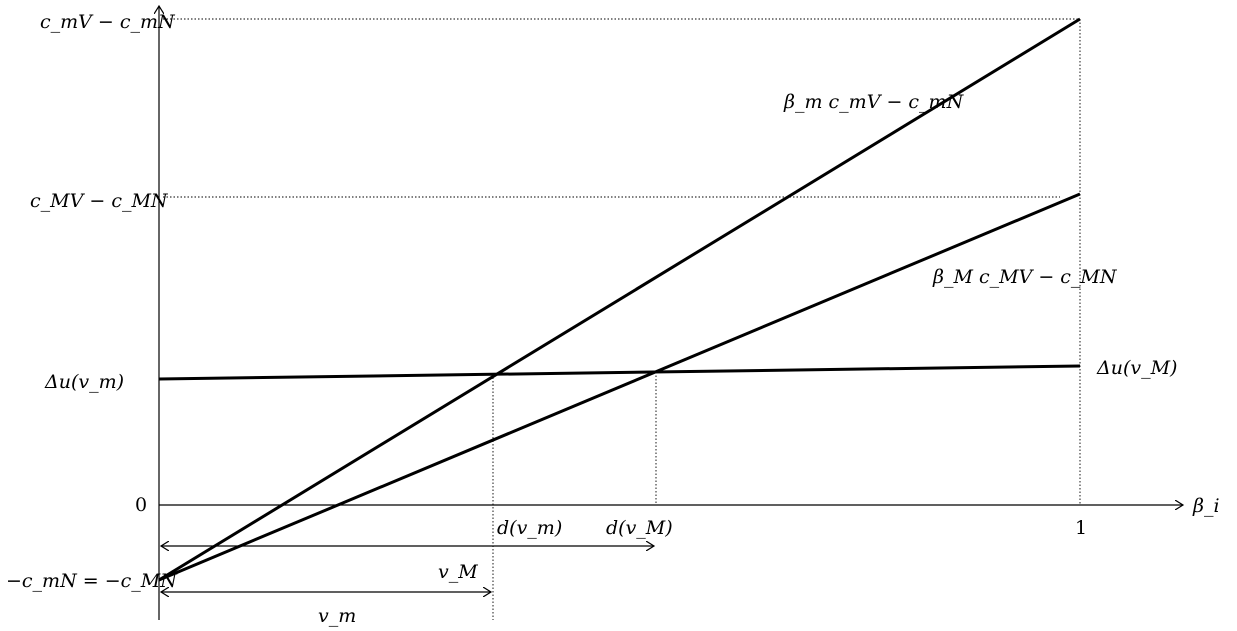 The width and height of the screenshot is (1237, 631). I want to click on line-flat-label: Δu(v_M), so click(1136, 368).